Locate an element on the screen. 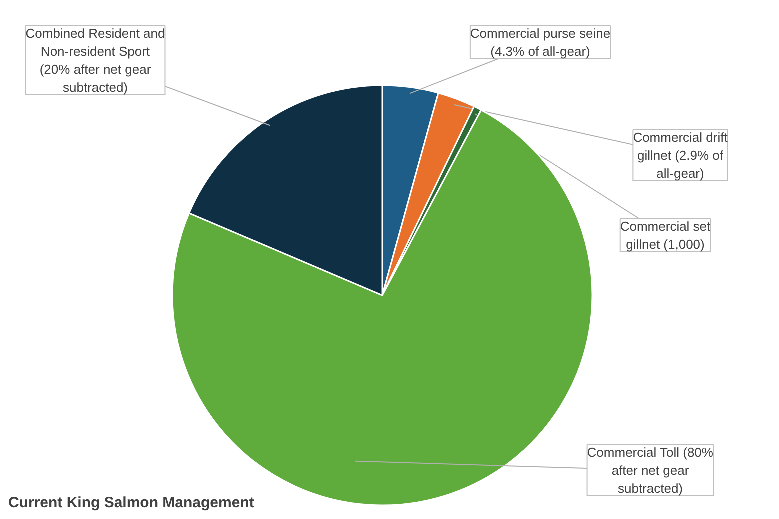  slice-label: Combined Resident and Non-resident Sport (20% after net gear subtracted) is located at coordinates (96, 60).